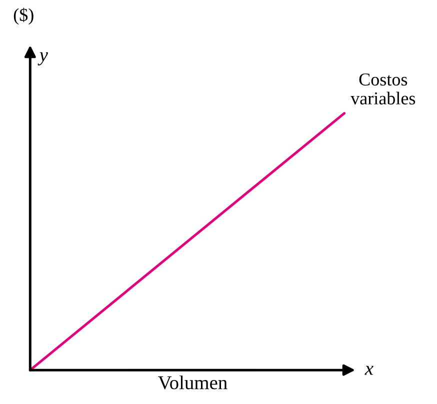  What do you see at coordinates (383, 88) in the screenshot?
I see `series-label: Costos variables` at bounding box center [383, 88].